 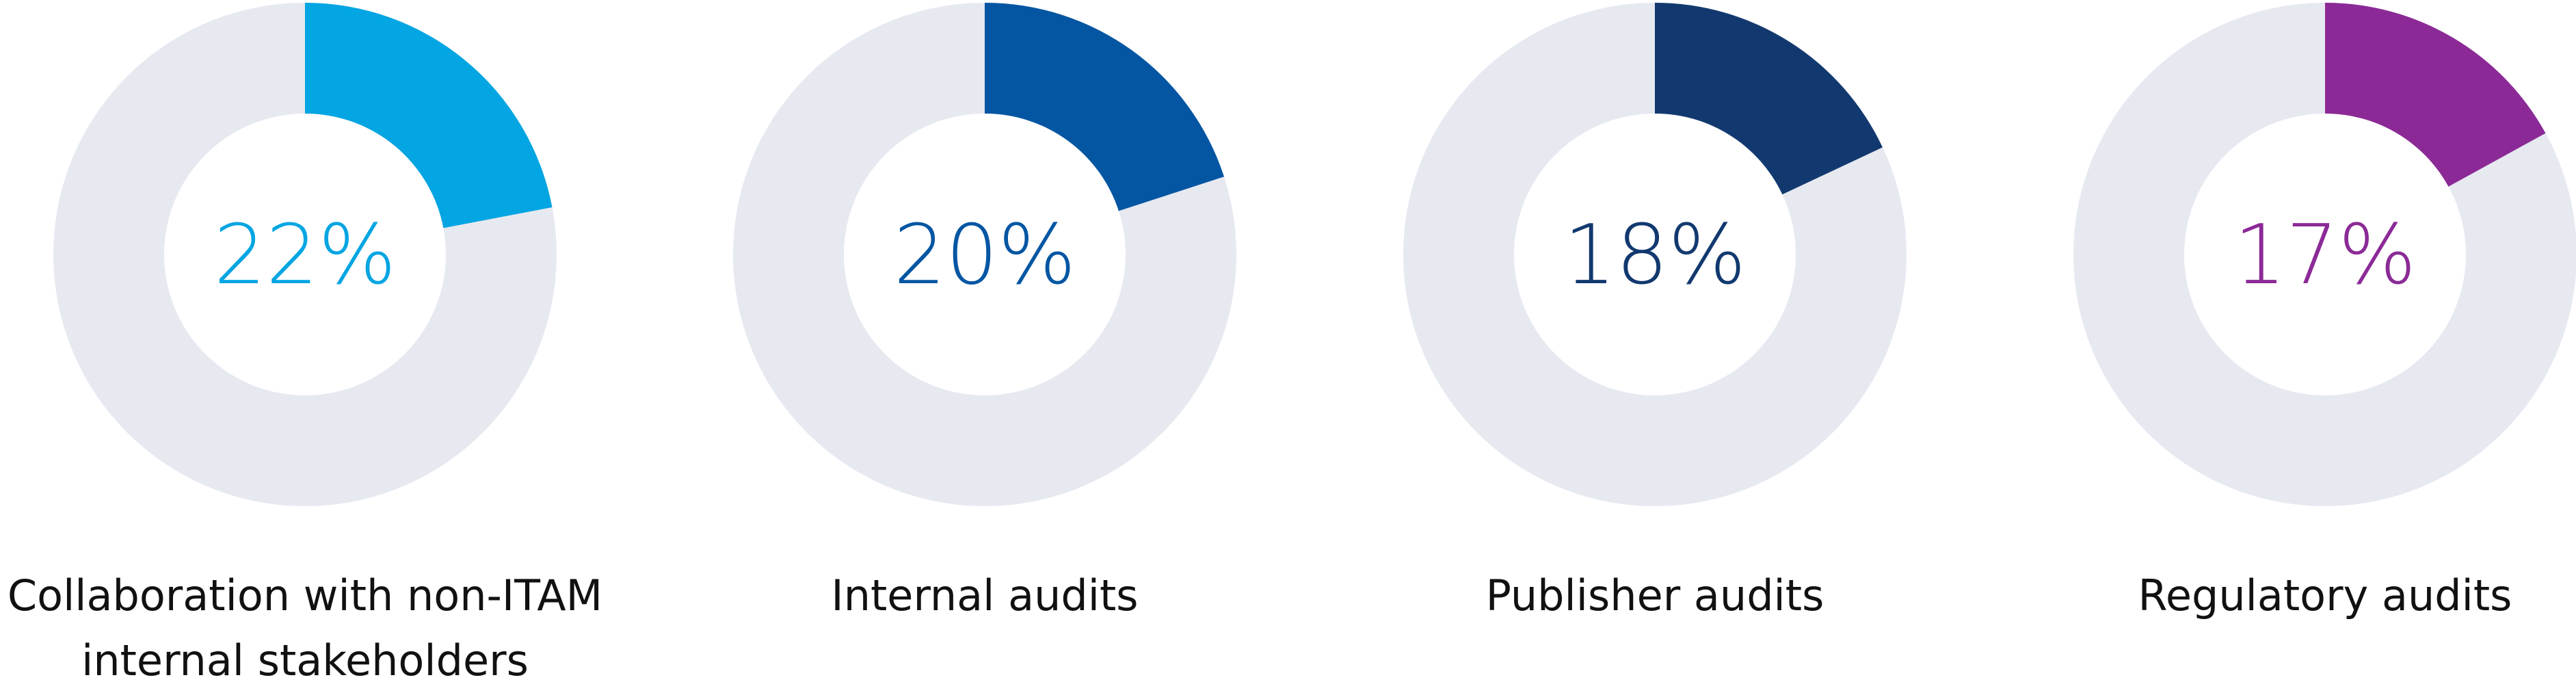 What do you see at coordinates (305, 595) in the screenshot?
I see `donut-category-label: Collaboration with non-ITAM` at bounding box center [305, 595].